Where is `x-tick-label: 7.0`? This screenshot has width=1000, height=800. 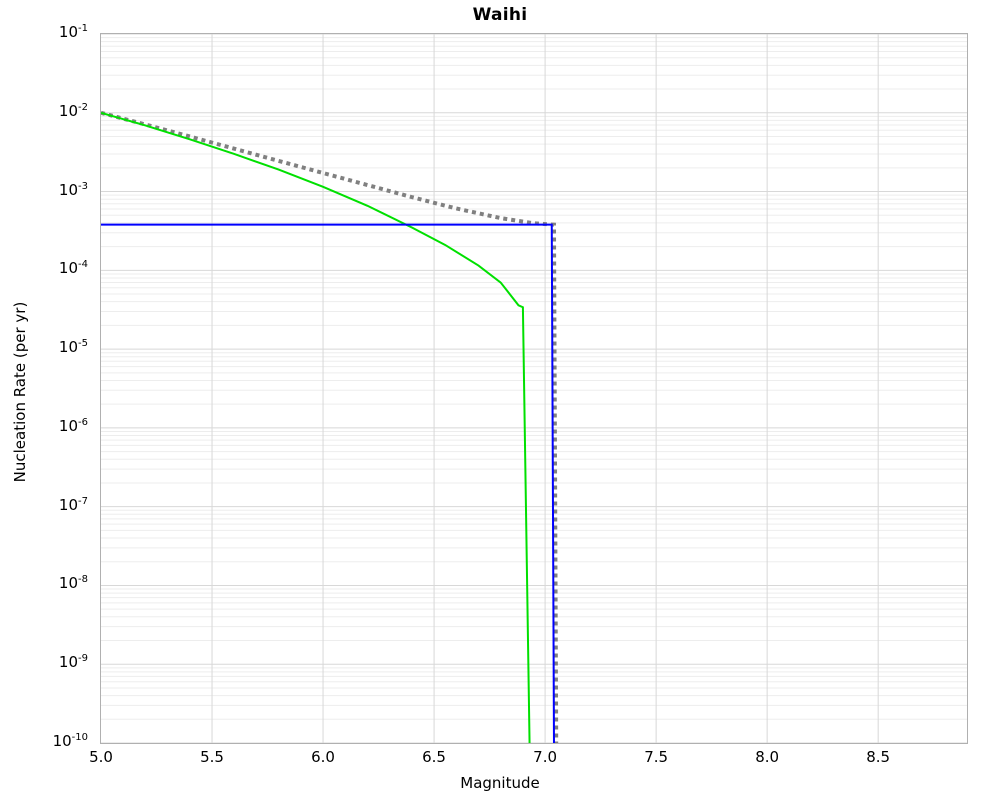 x-tick-label: 7.0 is located at coordinates (545, 757).